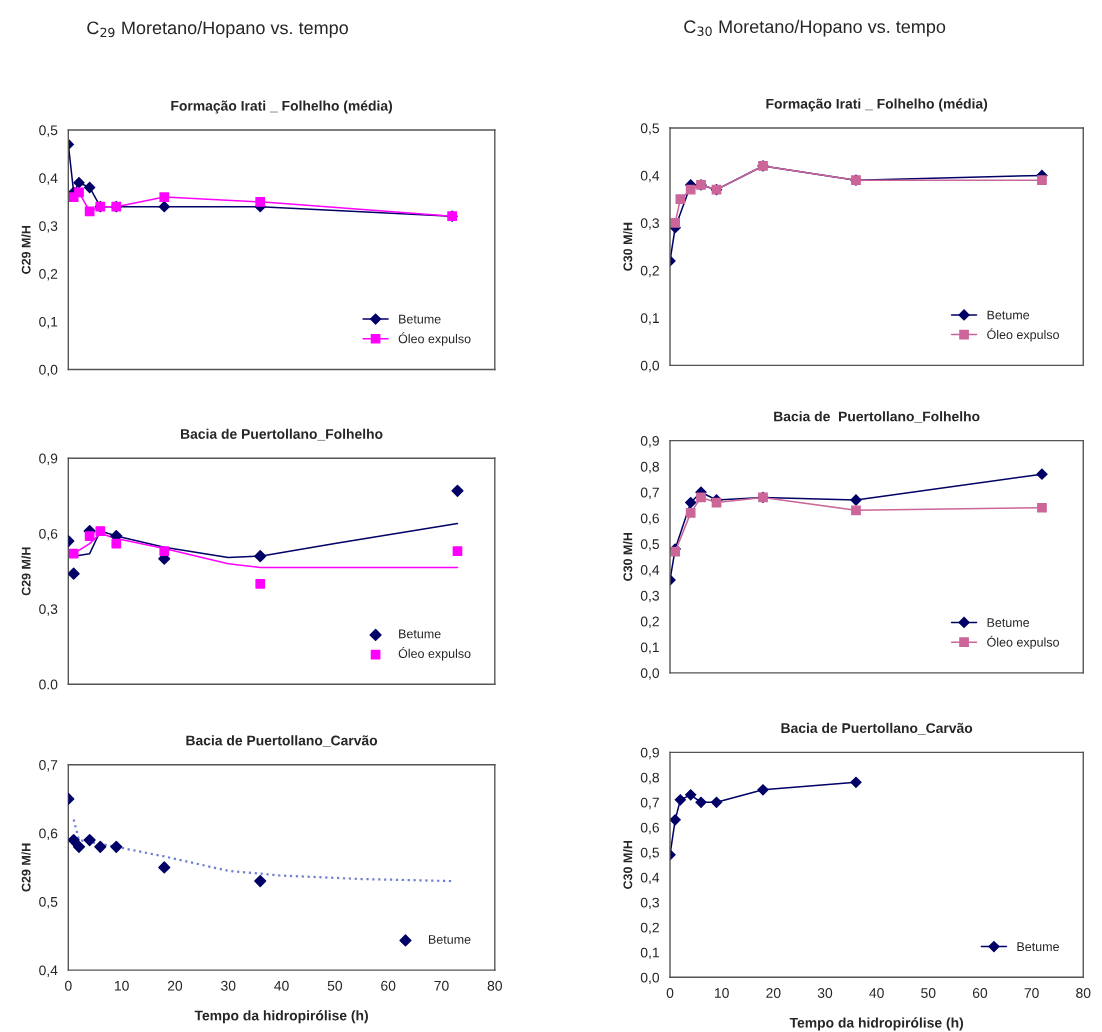 This screenshot has height=1032, width=1102. Describe the element at coordinates (217, 29) in the screenshot. I see `text: C$_{29}$ Moretano/Hopano vs. tempo` at that location.